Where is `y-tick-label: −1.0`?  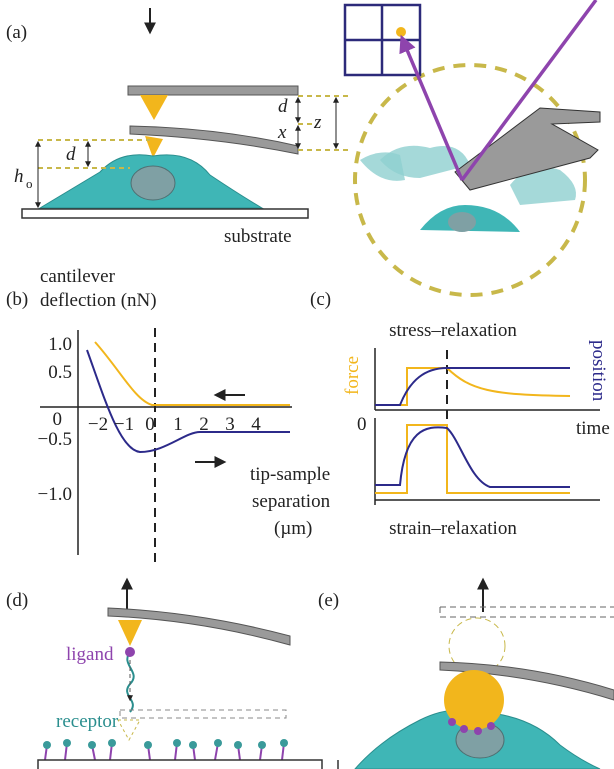 y-tick-label: −1.0 is located at coordinates (55, 494).